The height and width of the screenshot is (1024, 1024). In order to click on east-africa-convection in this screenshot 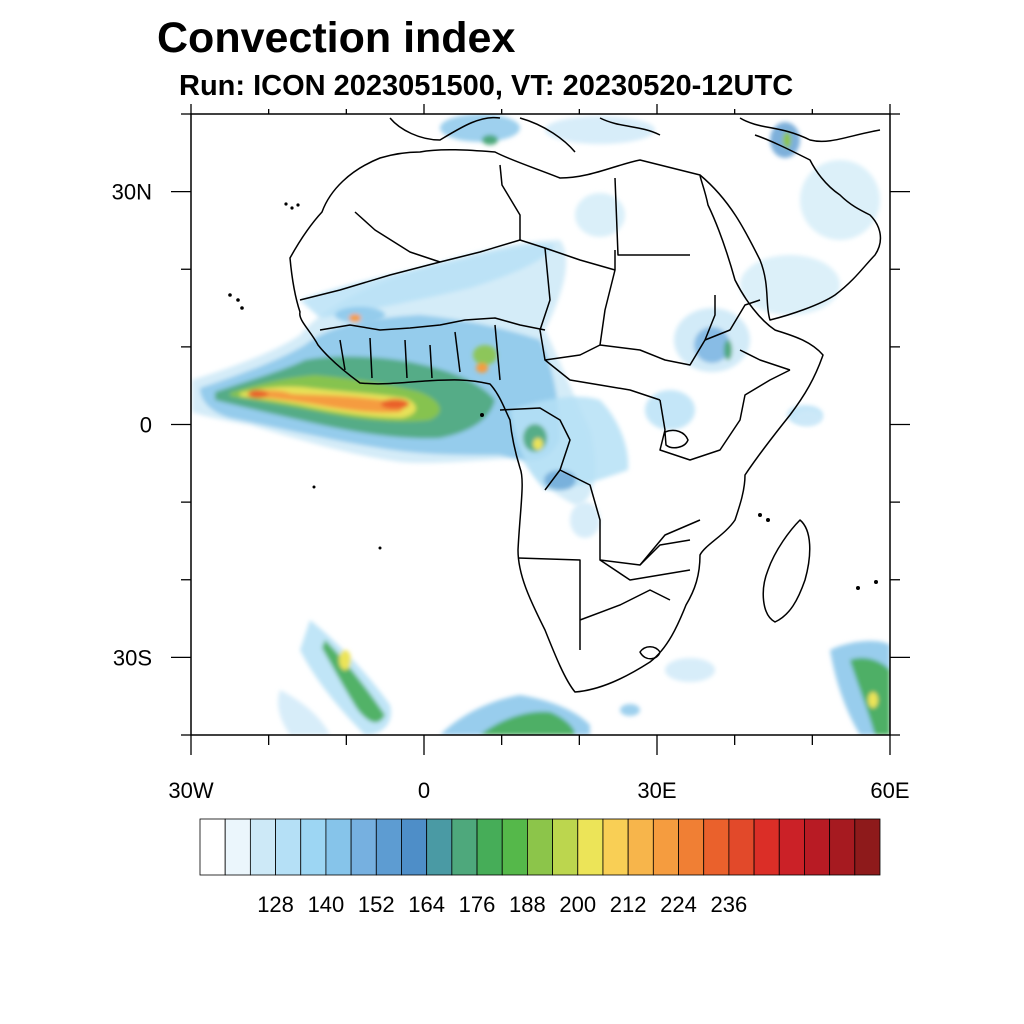, I will do `click(762, 295)`.